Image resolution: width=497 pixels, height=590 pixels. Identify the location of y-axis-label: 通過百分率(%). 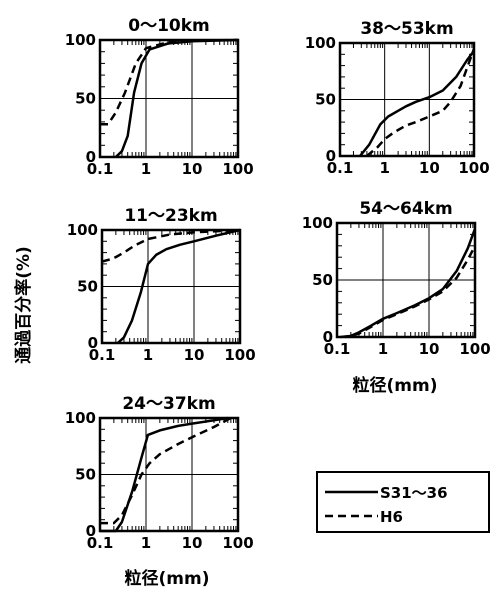
(23, 305).